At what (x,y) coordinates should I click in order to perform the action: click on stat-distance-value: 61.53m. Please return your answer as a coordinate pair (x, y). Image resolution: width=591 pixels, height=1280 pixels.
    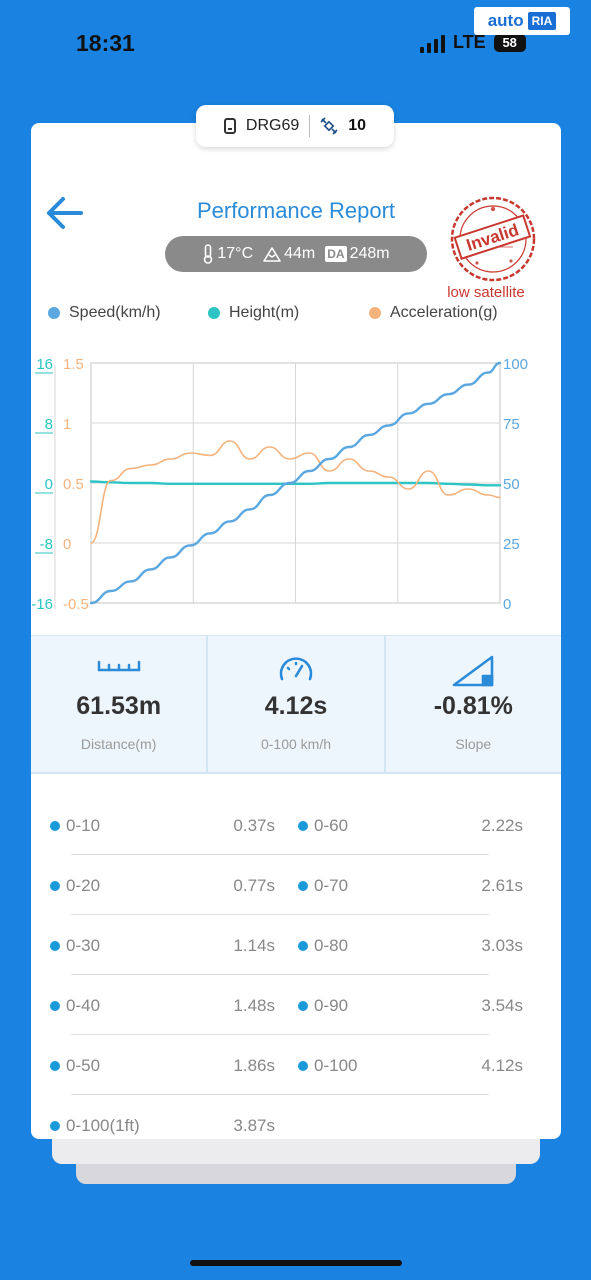
    Looking at the image, I should click on (119, 706).